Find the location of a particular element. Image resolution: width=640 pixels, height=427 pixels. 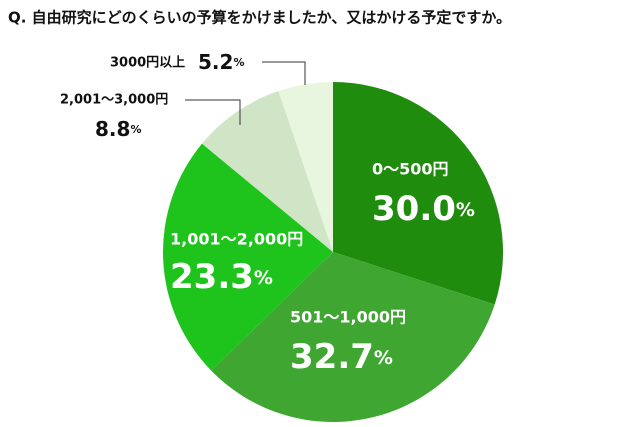

value-label: 30.0% is located at coordinates (423, 209).